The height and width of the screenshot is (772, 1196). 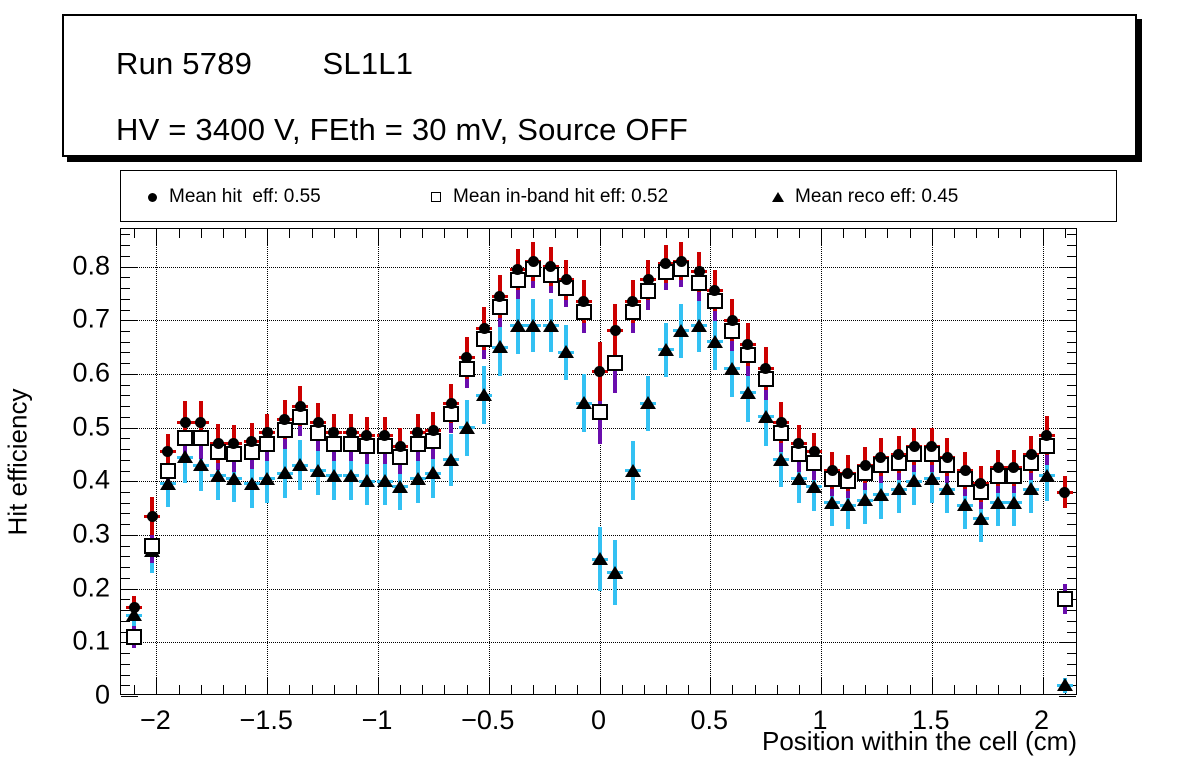 What do you see at coordinates (102, 694) in the screenshot?
I see `y-tick-label: 0` at bounding box center [102, 694].